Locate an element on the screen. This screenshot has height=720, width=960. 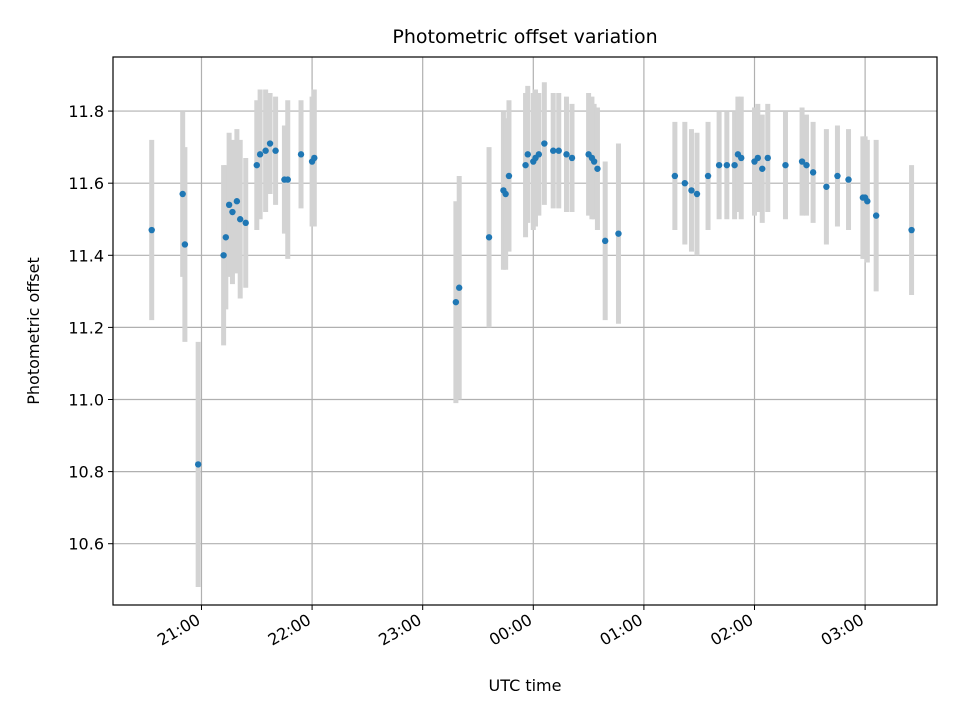
y-tick-label: 11.8 is located at coordinates (86, 111).